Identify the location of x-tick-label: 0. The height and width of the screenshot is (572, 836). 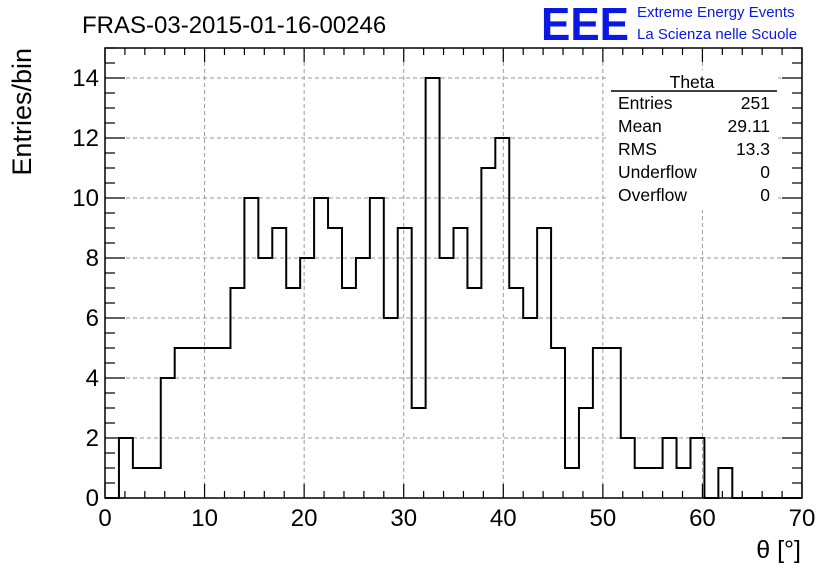
(104, 518).